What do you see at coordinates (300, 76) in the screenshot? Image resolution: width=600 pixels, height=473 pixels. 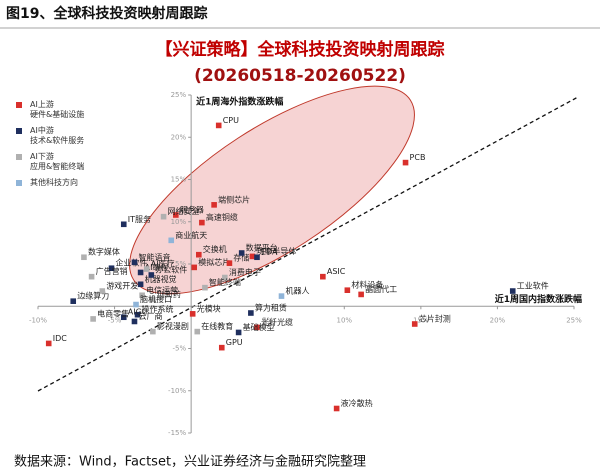 I see `chart-subtitle: (20260518-20260522)` at bounding box center [300, 76].